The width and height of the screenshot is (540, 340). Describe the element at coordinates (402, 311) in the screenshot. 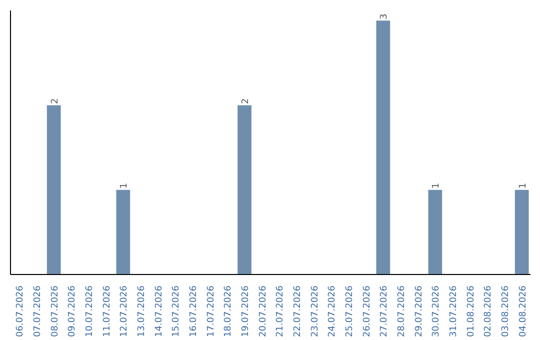

I see `x-tick-label: 28.07.2026` at that location.